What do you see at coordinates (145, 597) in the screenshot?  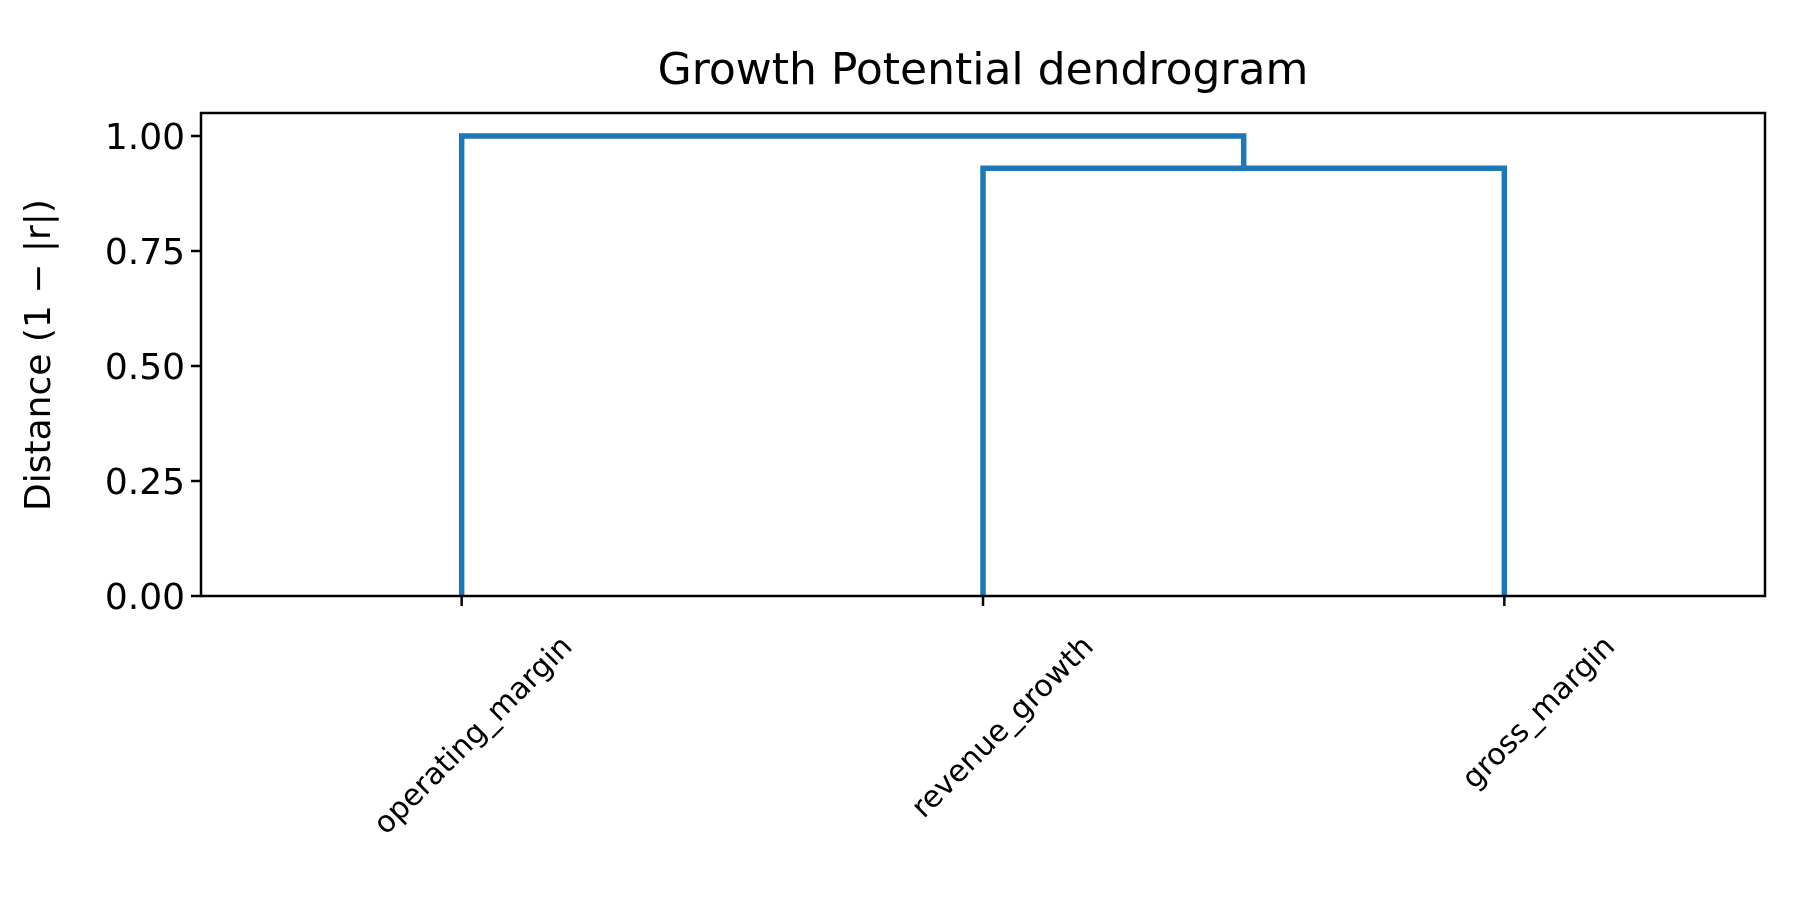 I see `y-tick-label: 0.00` at bounding box center [145, 597].